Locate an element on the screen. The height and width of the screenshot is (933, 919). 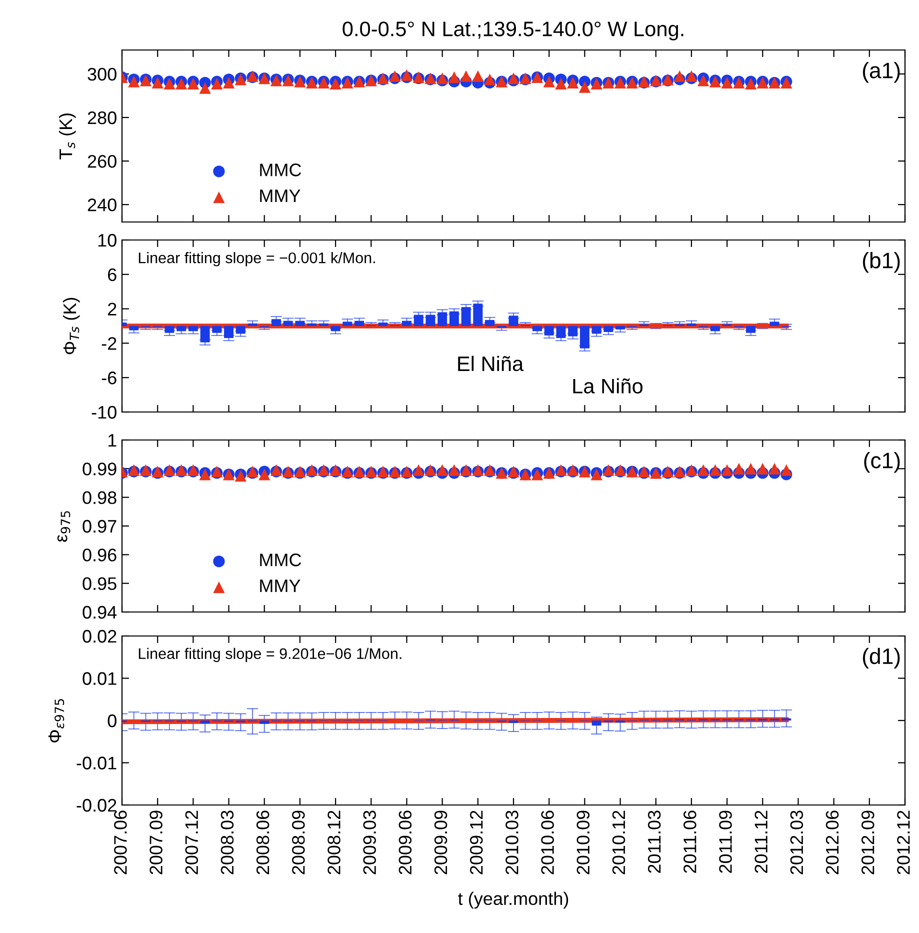
y-tick-label: 0.99 is located at coordinates (99, 469).